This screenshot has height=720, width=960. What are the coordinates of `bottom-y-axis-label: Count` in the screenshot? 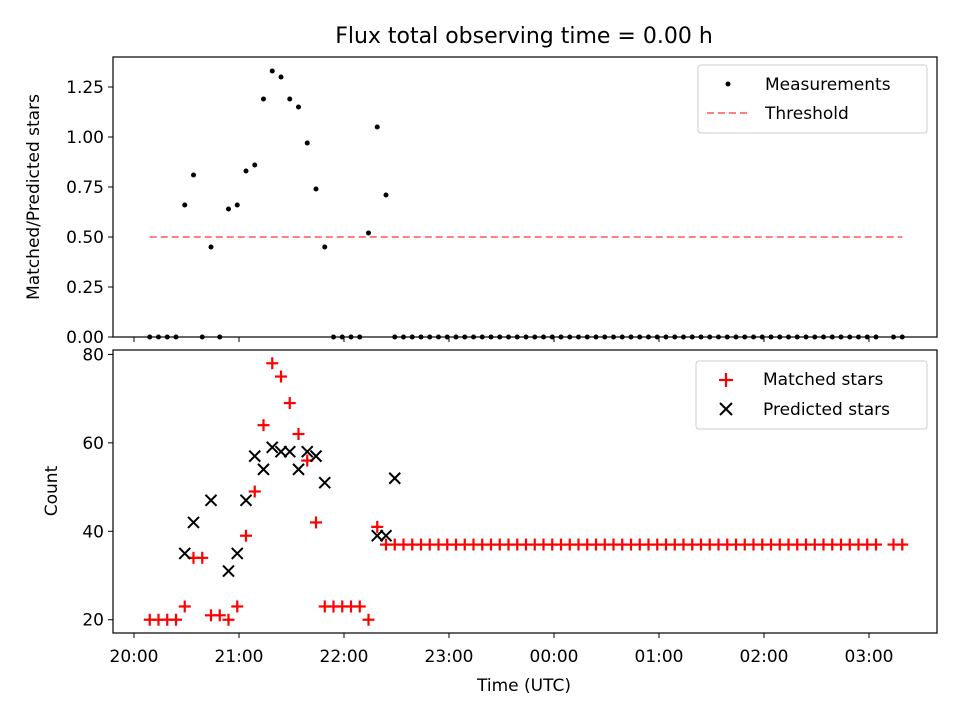 It's located at (52, 490).